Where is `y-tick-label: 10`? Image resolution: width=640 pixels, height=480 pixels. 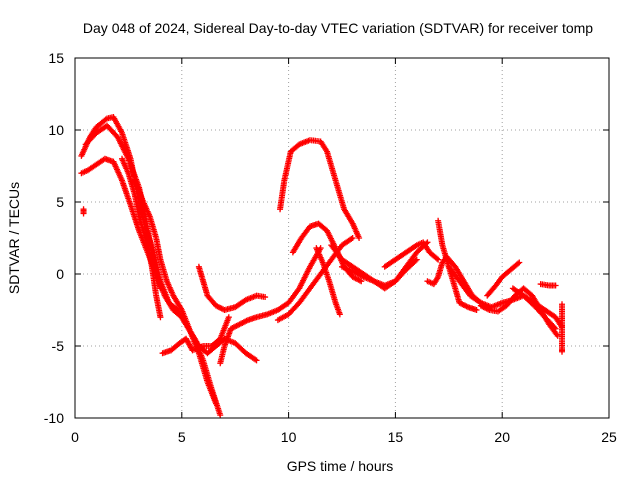
y-tick-label: 10 is located at coordinates (56, 130).